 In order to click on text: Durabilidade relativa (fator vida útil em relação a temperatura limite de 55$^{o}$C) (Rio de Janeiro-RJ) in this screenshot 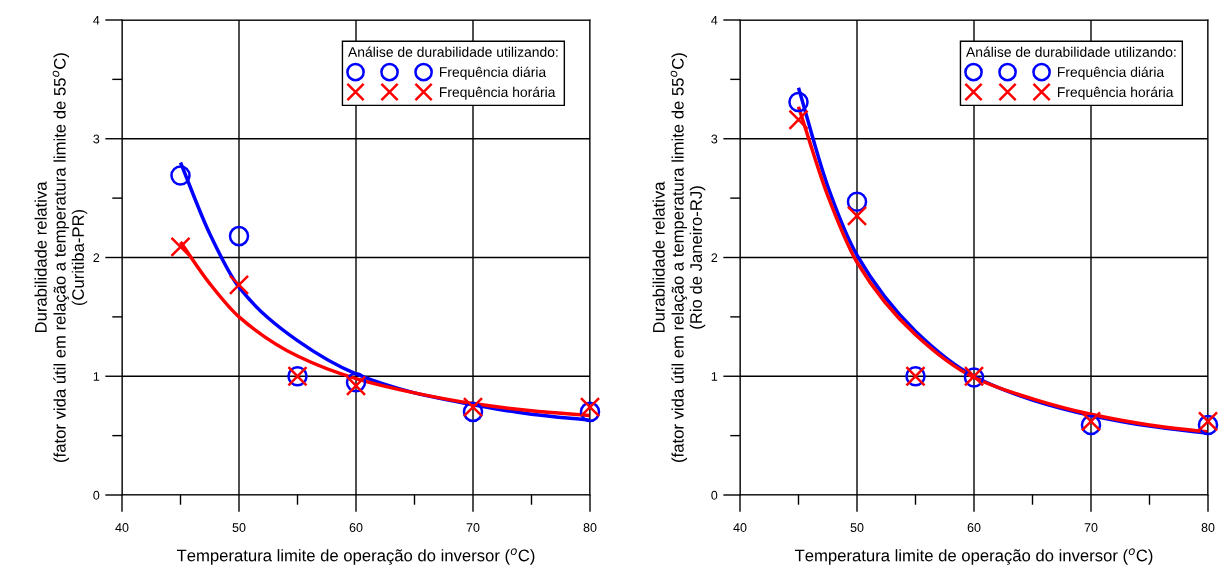, I will do `click(679, 257)`.